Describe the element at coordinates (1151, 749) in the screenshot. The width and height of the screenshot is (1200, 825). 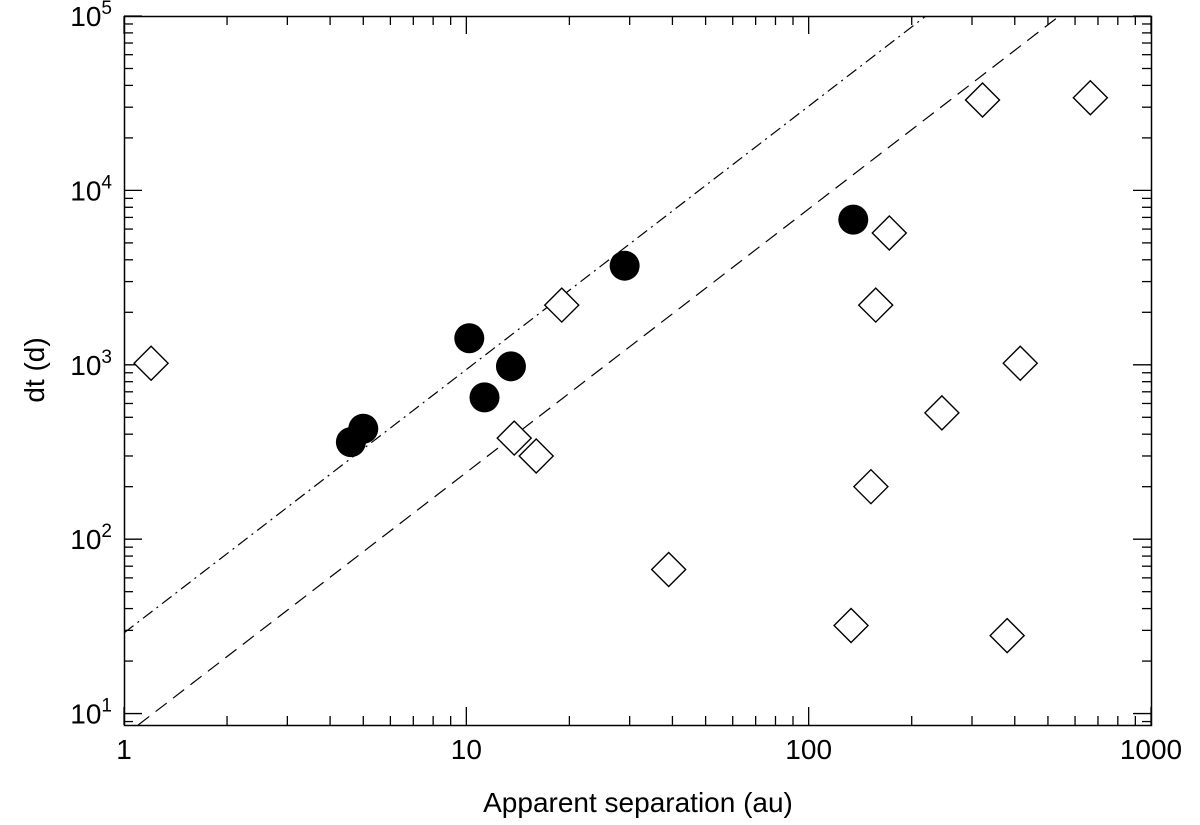
I see `x-tick-label: 1000` at that location.